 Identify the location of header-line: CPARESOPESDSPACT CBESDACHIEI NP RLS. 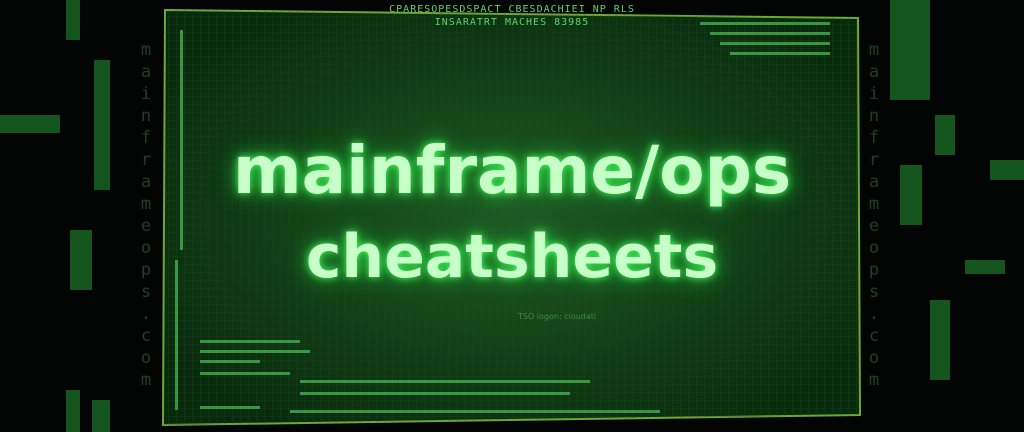
(512, 9).